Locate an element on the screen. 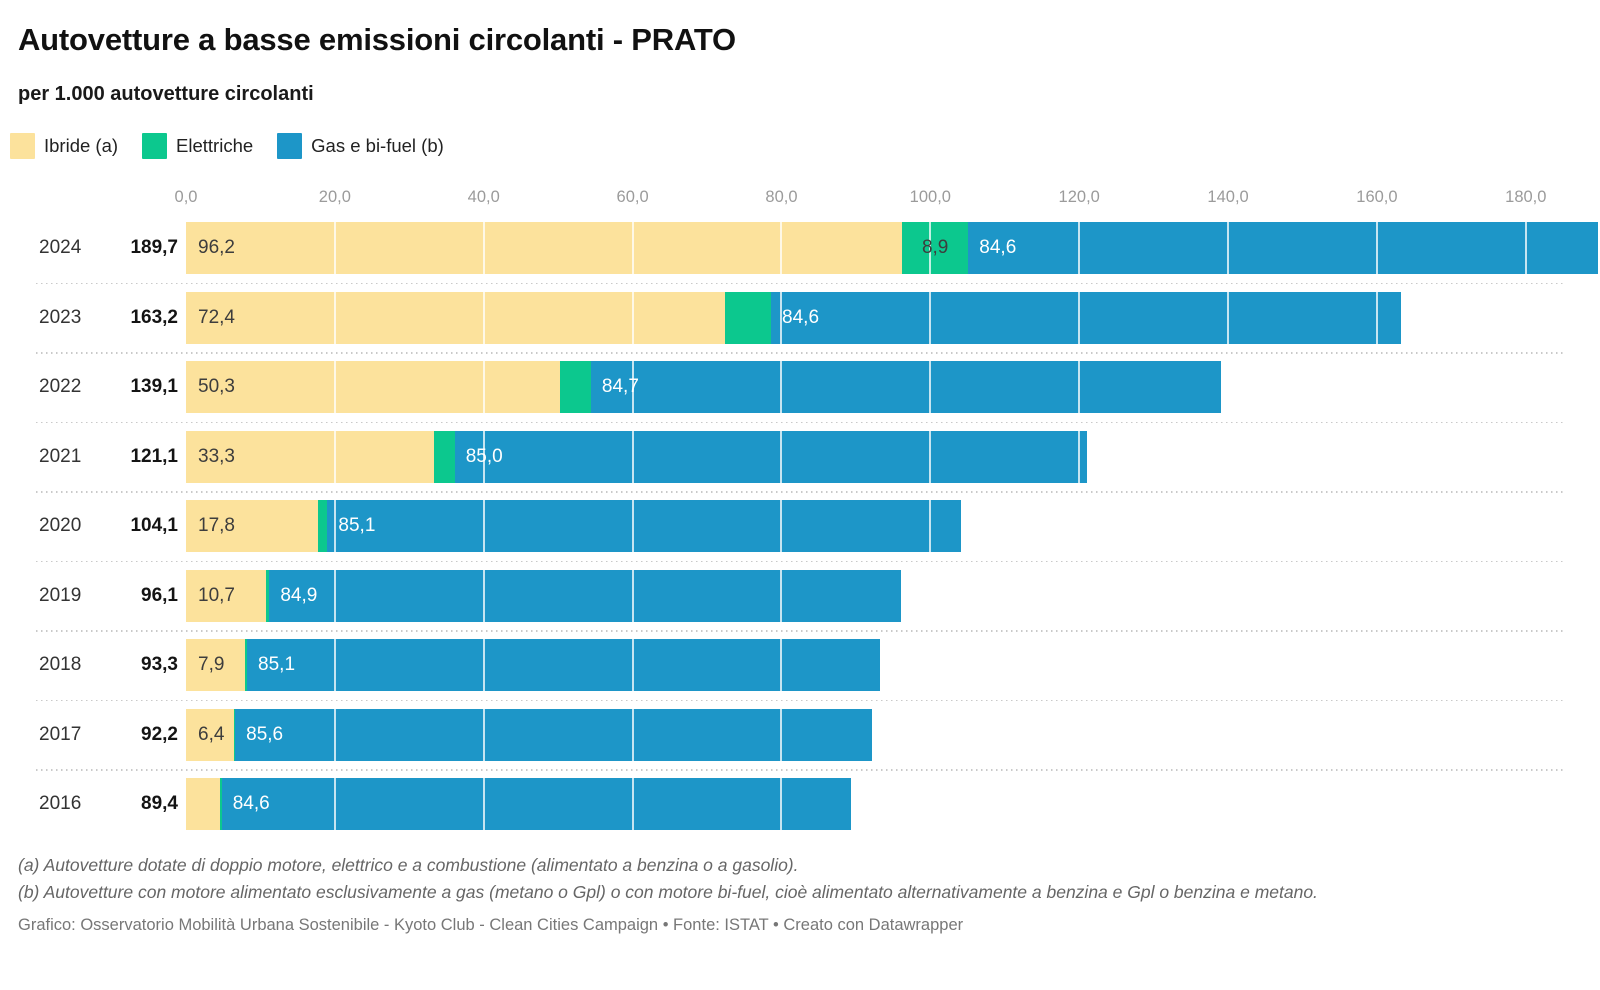 This screenshot has height=990, width=1600. total-value-label: 139,1 is located at coordinates (154, 386).